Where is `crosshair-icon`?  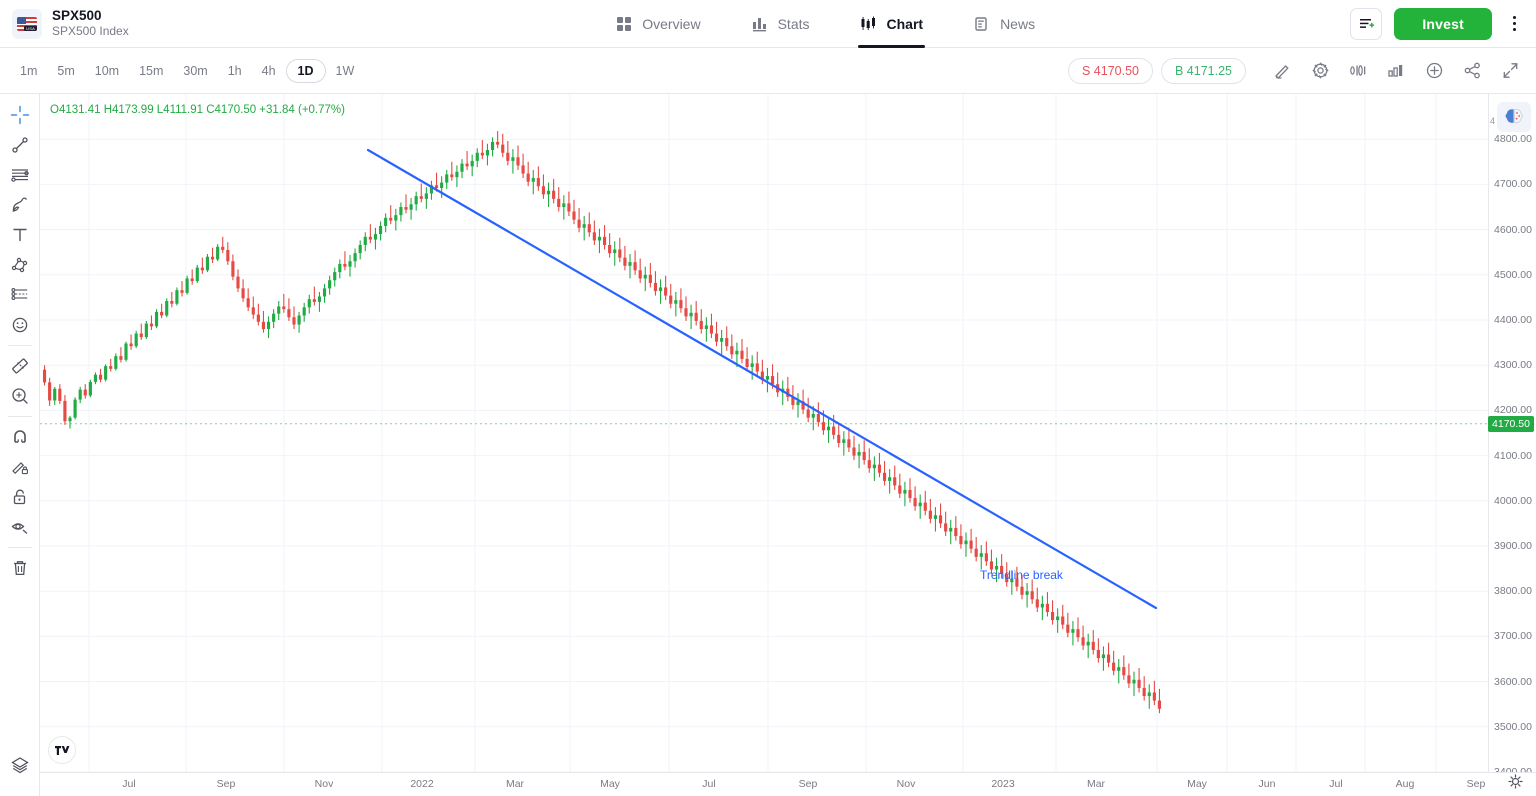
crosshair-icon is located at coordinates (20, 115).